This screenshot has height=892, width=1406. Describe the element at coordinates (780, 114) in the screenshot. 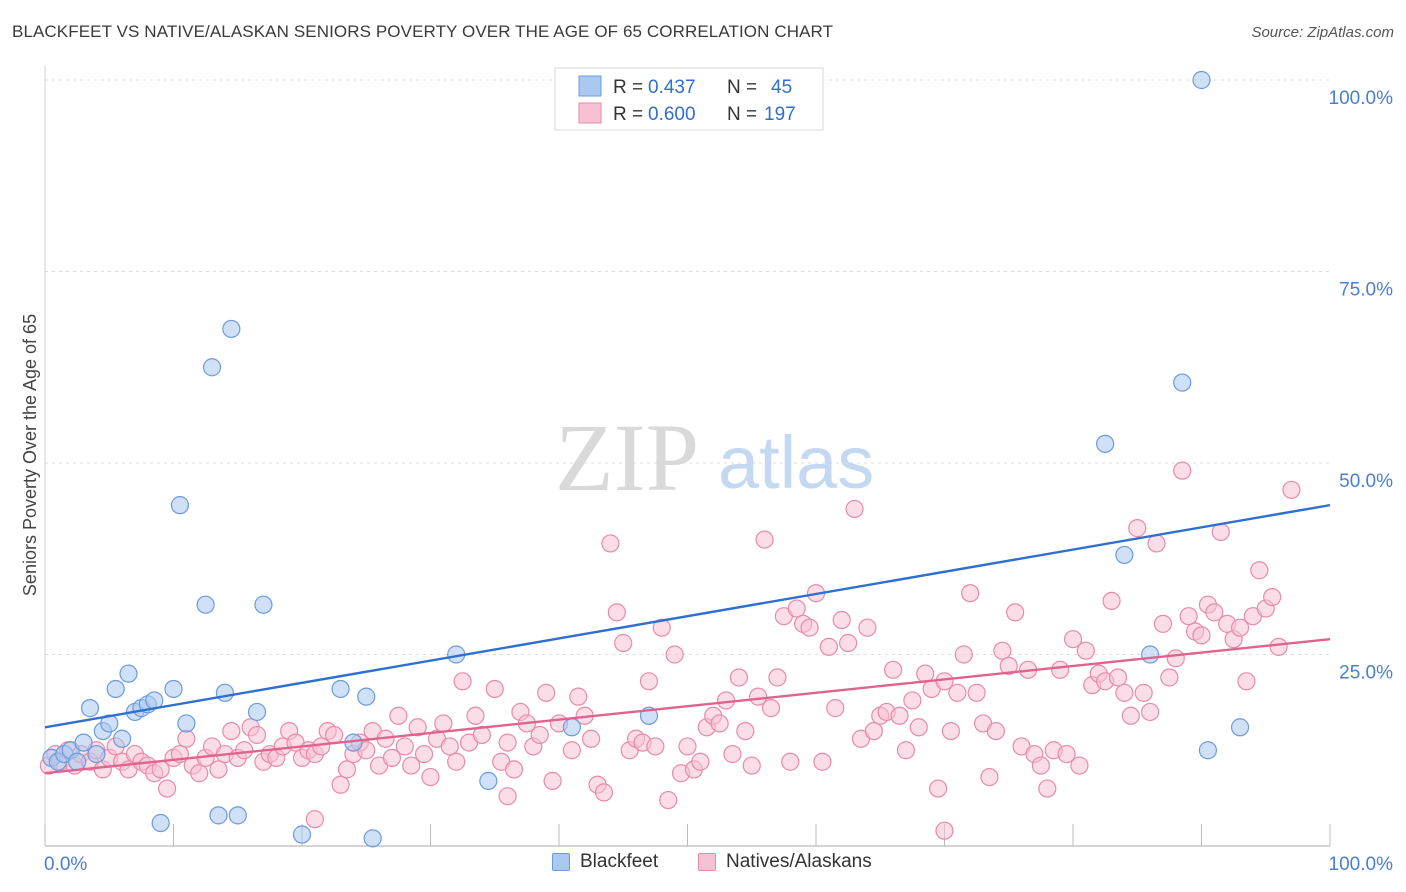

I see `stats-n-value-natives: 197` at that location.